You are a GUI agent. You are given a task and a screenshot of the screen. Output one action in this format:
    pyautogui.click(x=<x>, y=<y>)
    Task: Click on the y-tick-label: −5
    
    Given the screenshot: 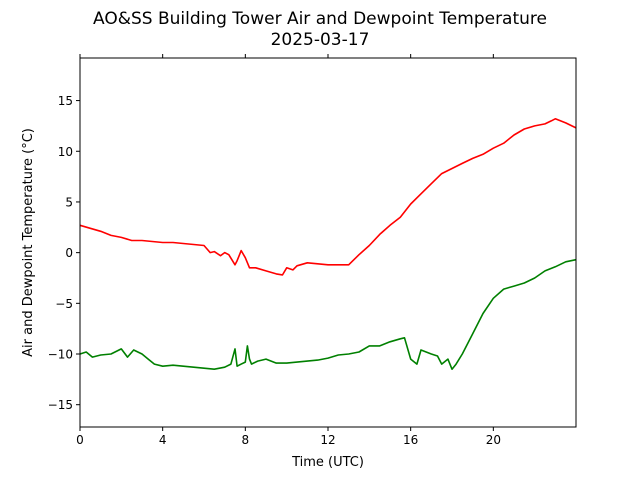 What is the action you would take?
    pyautogui.click(x=64, y=304)
    